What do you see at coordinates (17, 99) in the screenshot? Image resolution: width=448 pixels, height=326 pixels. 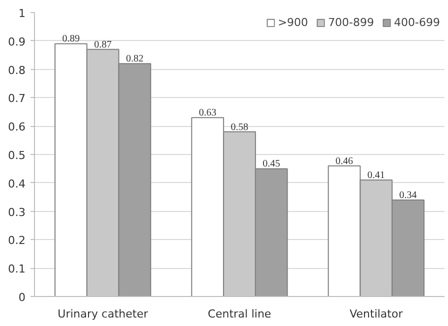 I see `y-tick-label: 0.7` at bounding box center [17, 99].